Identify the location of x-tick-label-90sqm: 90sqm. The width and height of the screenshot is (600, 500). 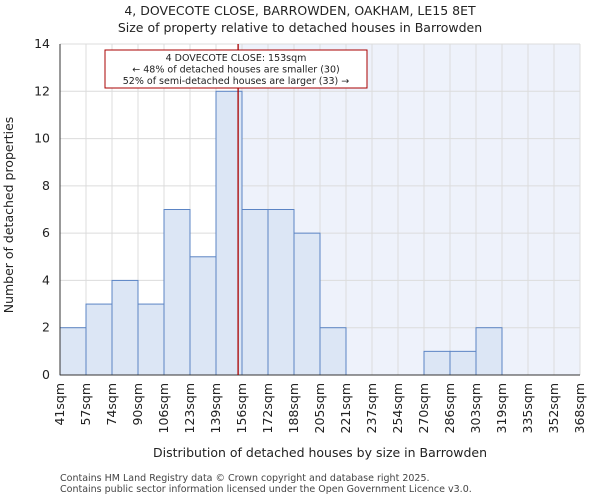
(137, 404).